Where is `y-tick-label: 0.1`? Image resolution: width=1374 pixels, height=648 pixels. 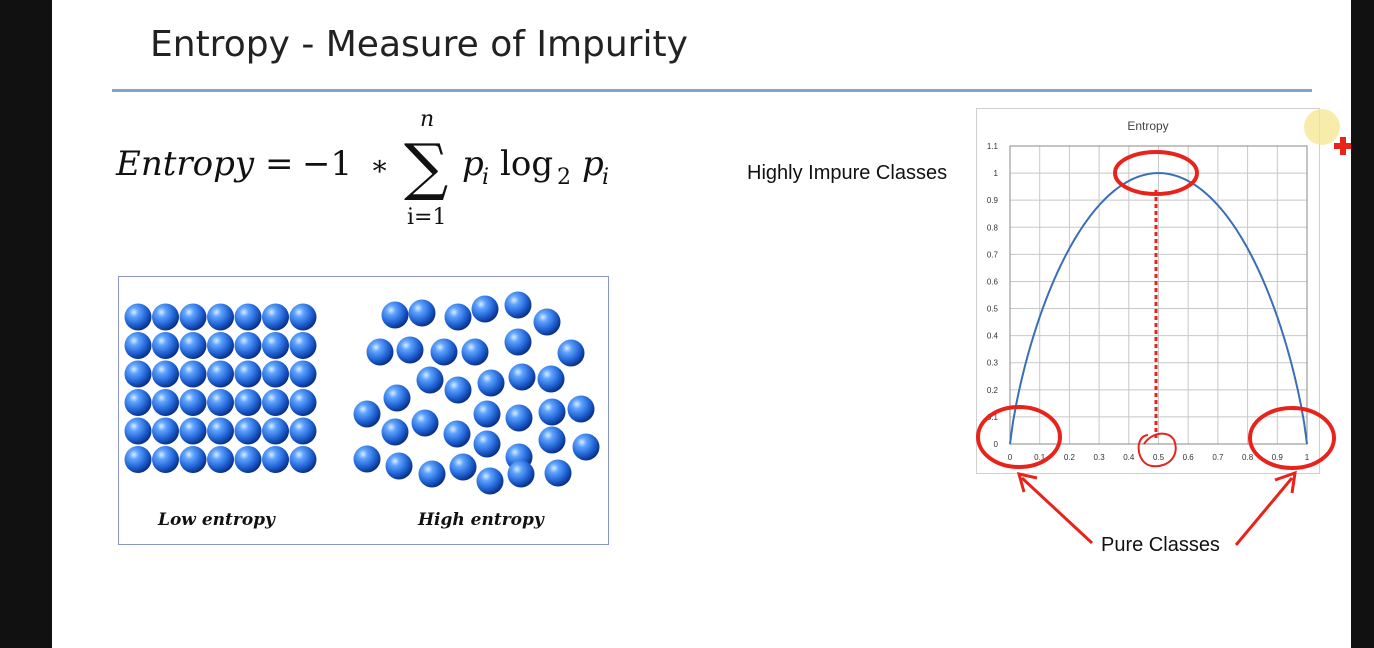
y-tick-label: 0.1 is located at coordinates (993, 417).